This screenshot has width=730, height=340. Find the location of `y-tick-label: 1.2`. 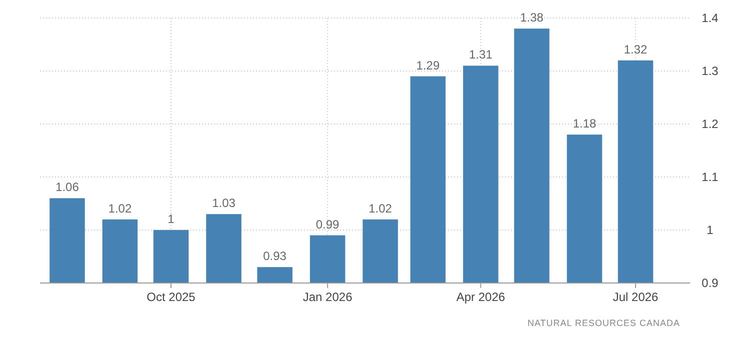

y-tick-label: 1.2 is located at coordinates (710, 124).